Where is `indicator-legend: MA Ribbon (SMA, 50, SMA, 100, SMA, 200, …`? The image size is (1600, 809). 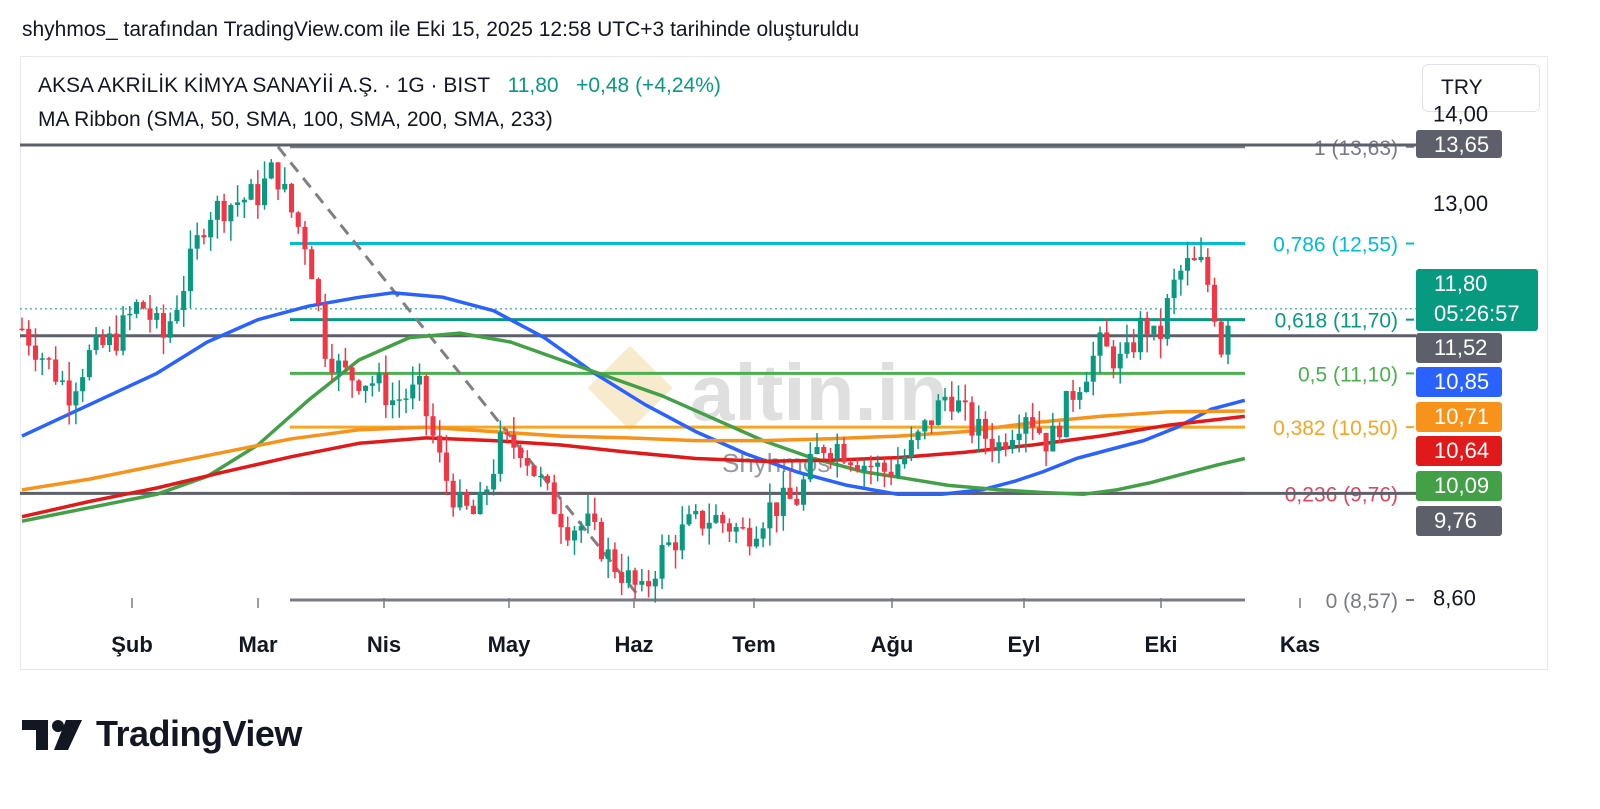 indicator-legend: MA Ribbon (SMA, 50, SMA, 100, SMA, 200, … is located at coordinates (295, 119).